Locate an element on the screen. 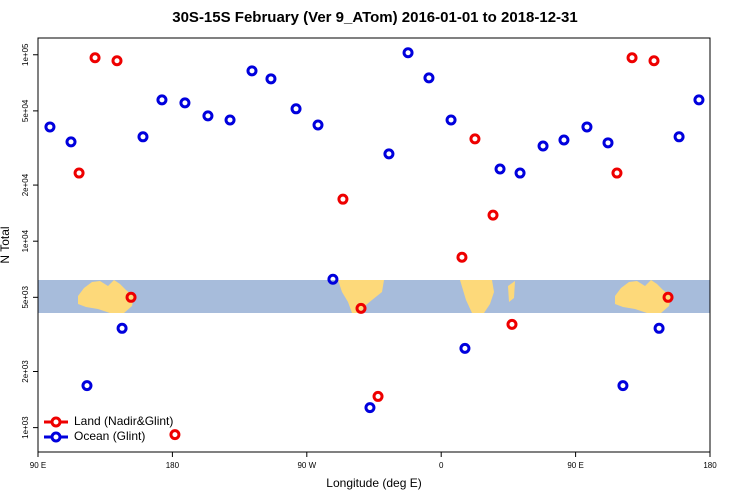  map-strip is located at coordinates (374, 296).